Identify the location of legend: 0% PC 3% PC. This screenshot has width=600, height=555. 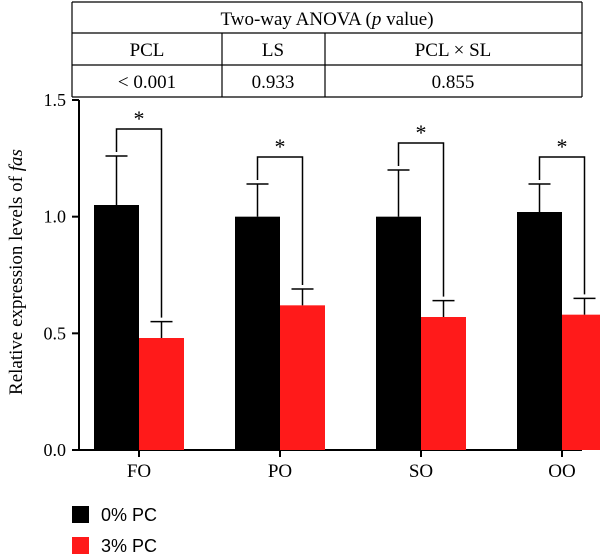
(114, 530).